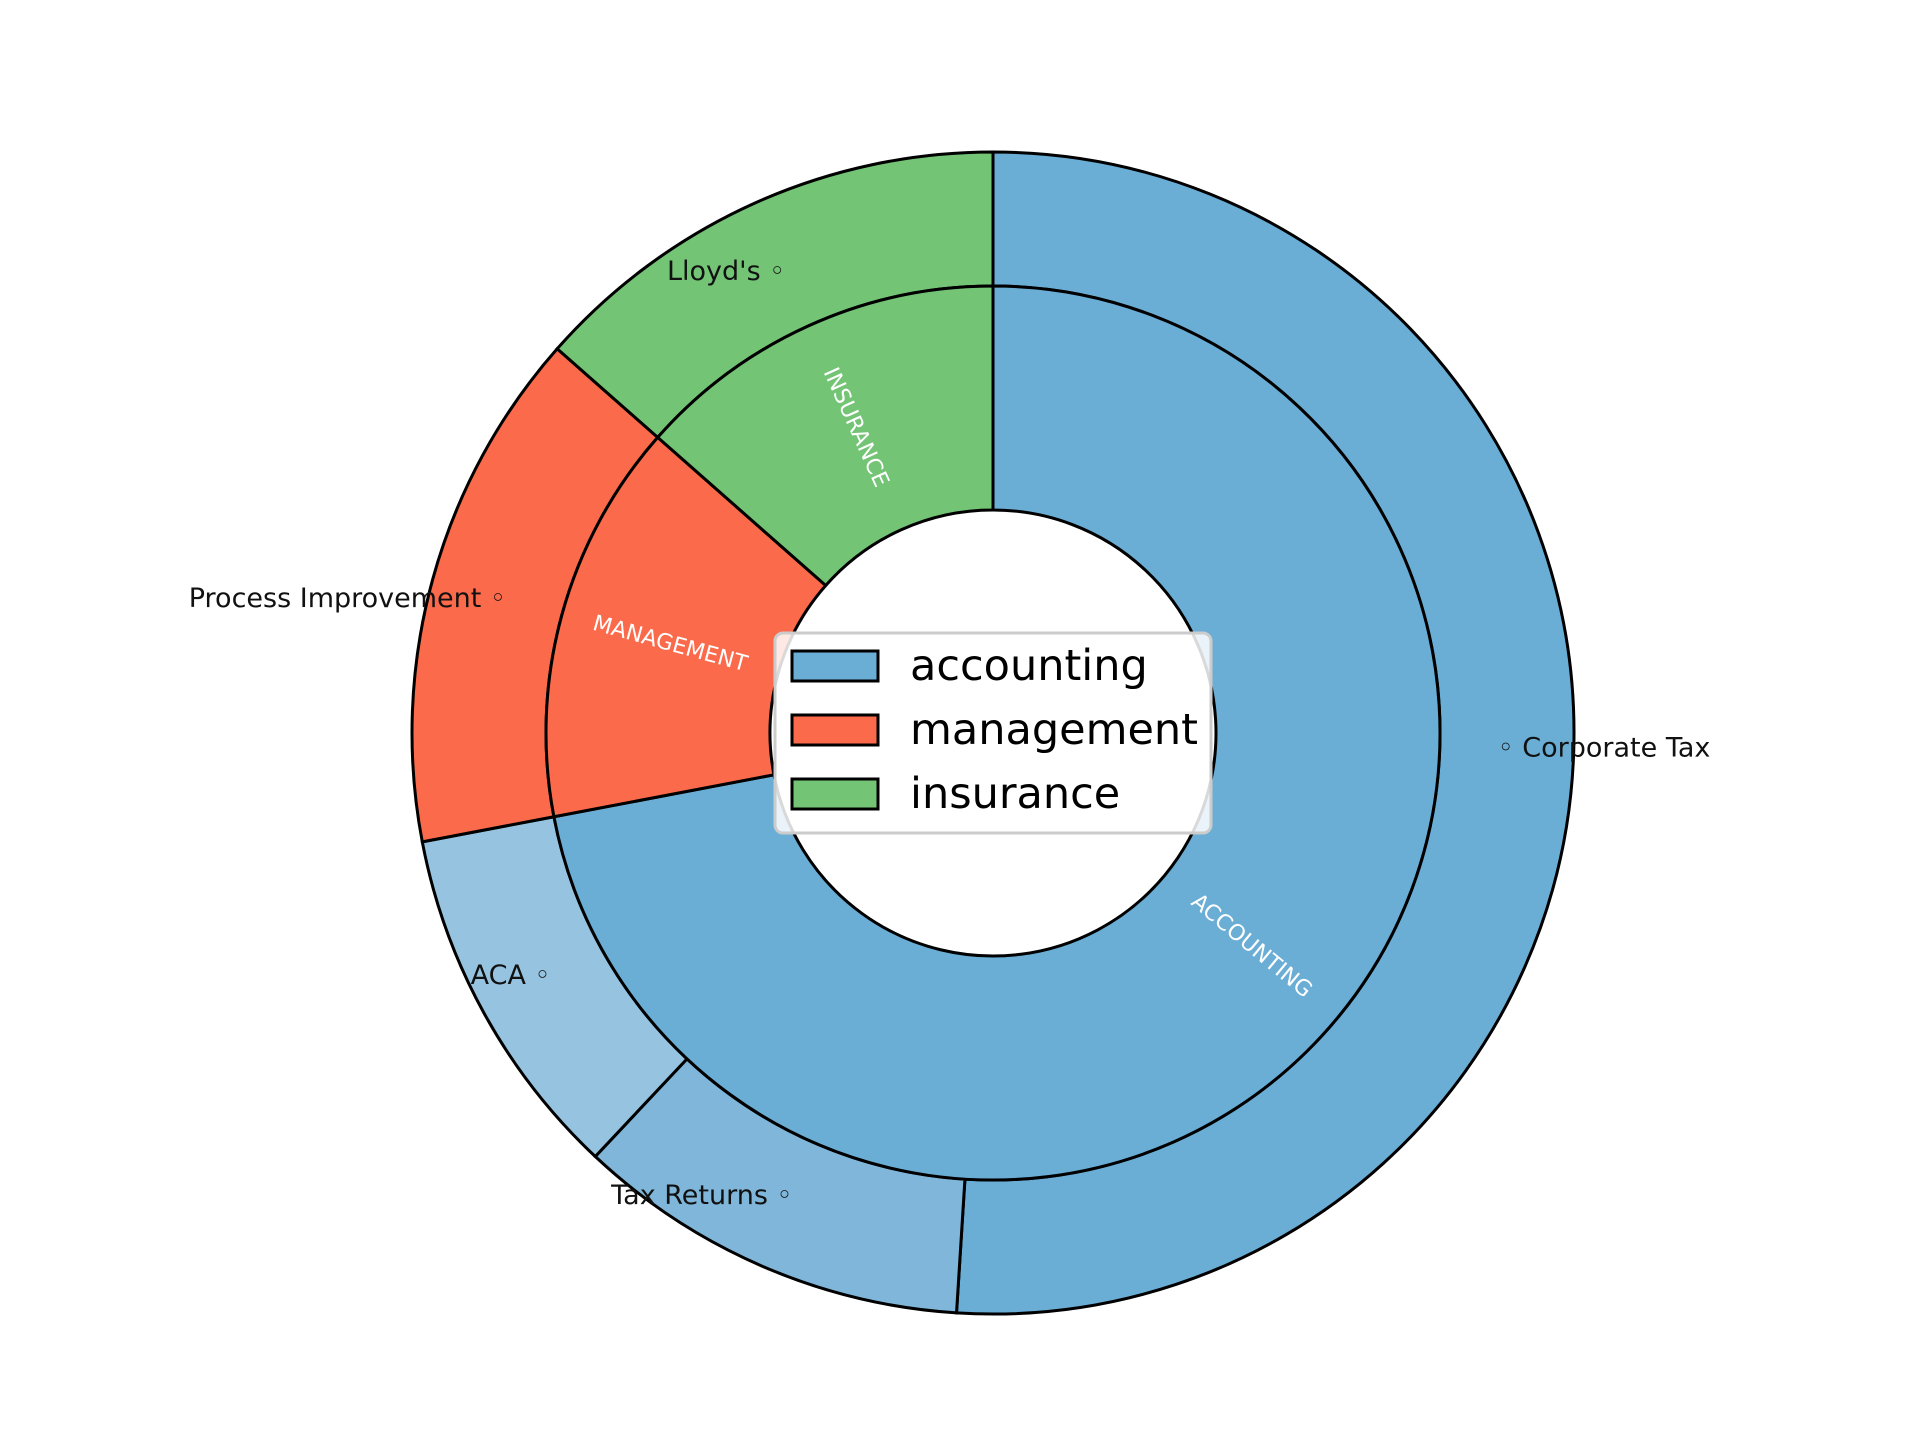 This screenshot has width=1920, height=1440. I want to click on outer-label-process-improvement: Process Improvement ◦, so click(347, 598).